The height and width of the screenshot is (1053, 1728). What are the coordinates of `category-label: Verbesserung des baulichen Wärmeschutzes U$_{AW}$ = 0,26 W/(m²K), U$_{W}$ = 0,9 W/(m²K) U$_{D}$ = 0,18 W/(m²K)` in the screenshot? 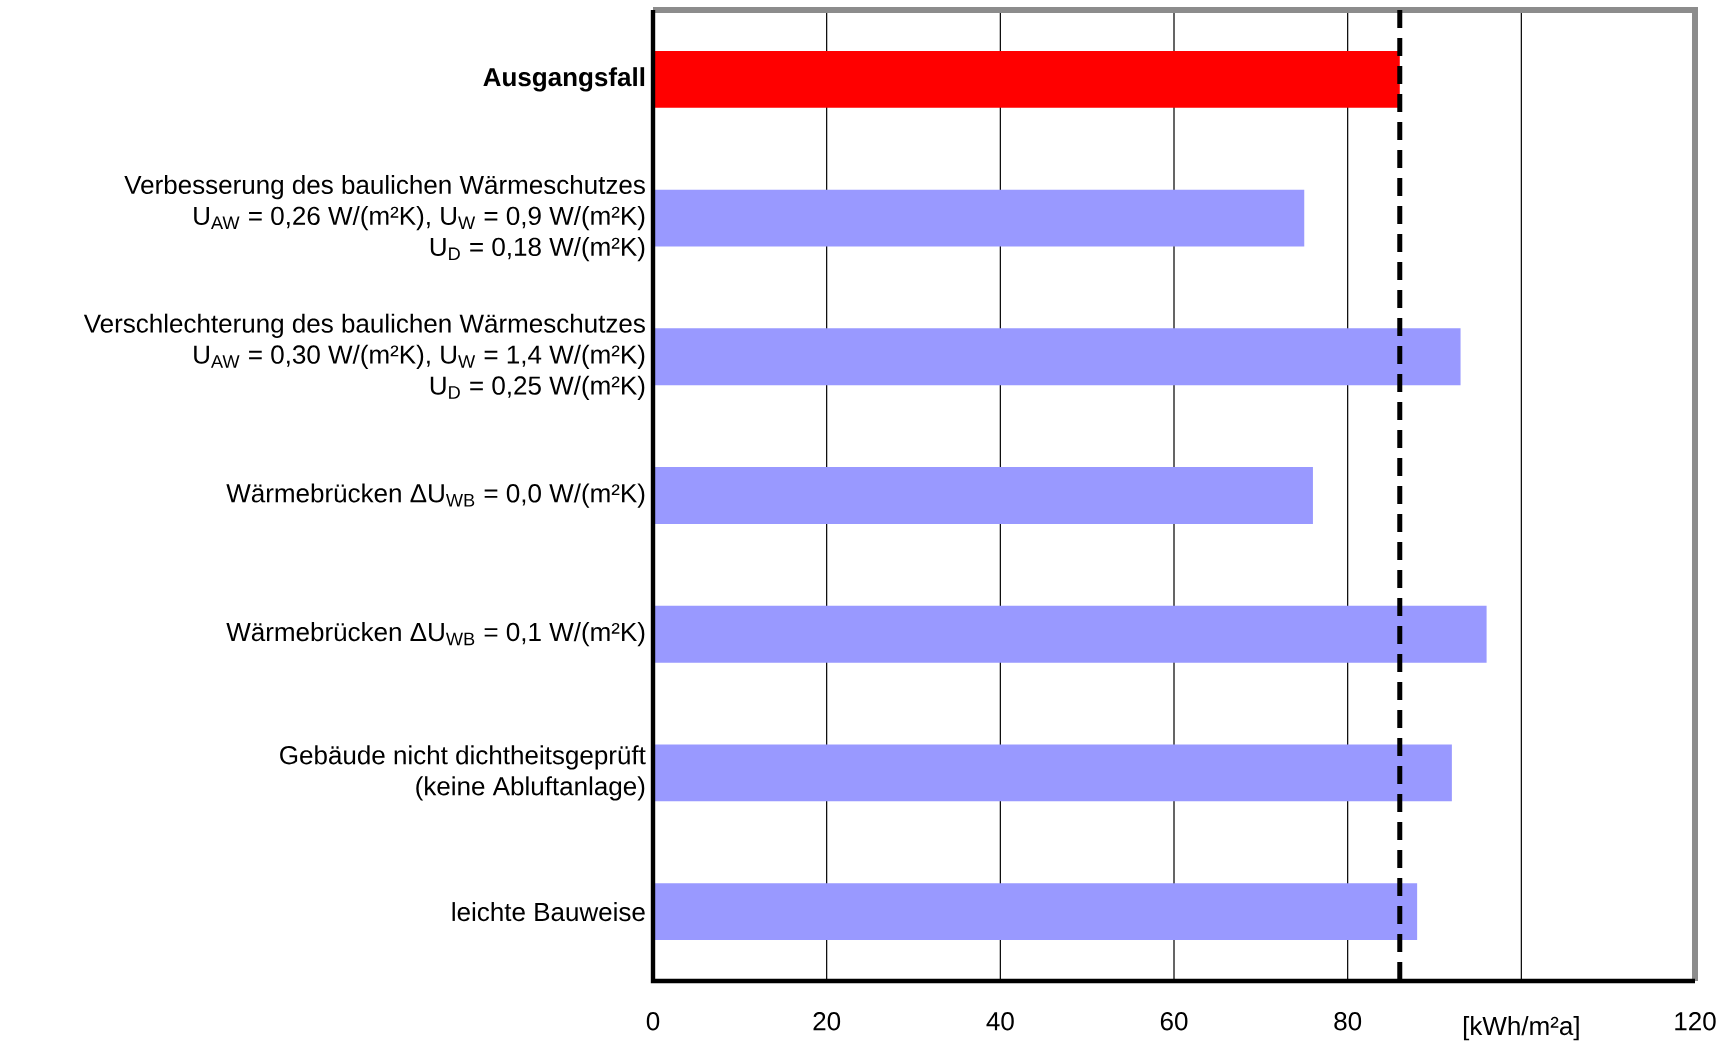 It's located at (384, 218).